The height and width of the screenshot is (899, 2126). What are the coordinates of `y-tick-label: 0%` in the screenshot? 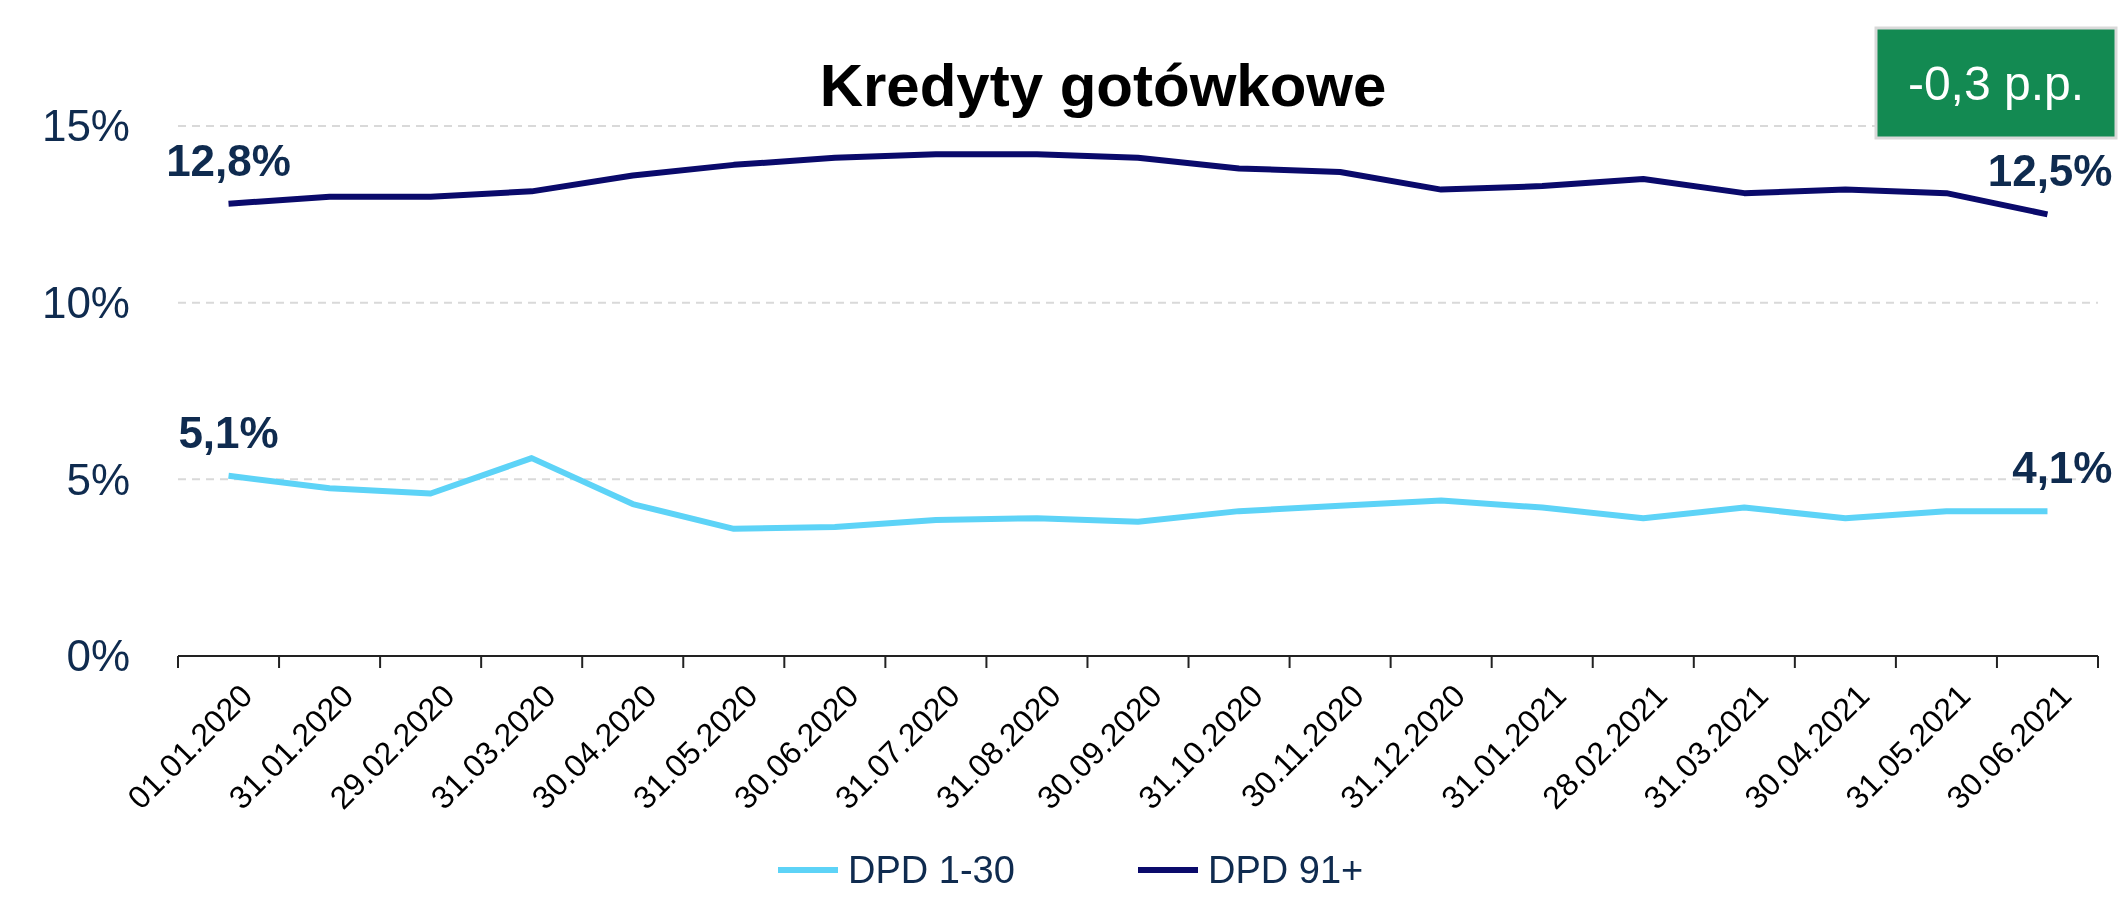 It's located at (98, 656).